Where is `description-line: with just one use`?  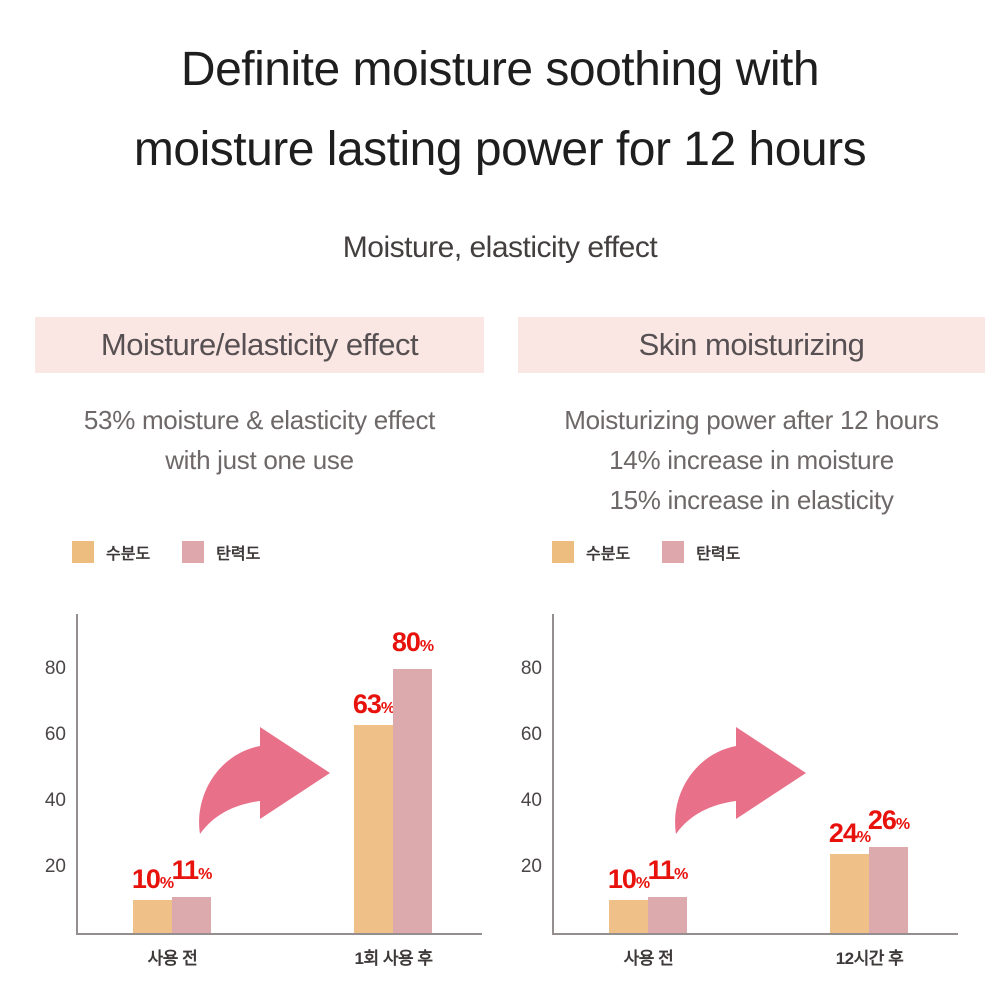 description-line: with just one use is located at coordinates (259, 460).